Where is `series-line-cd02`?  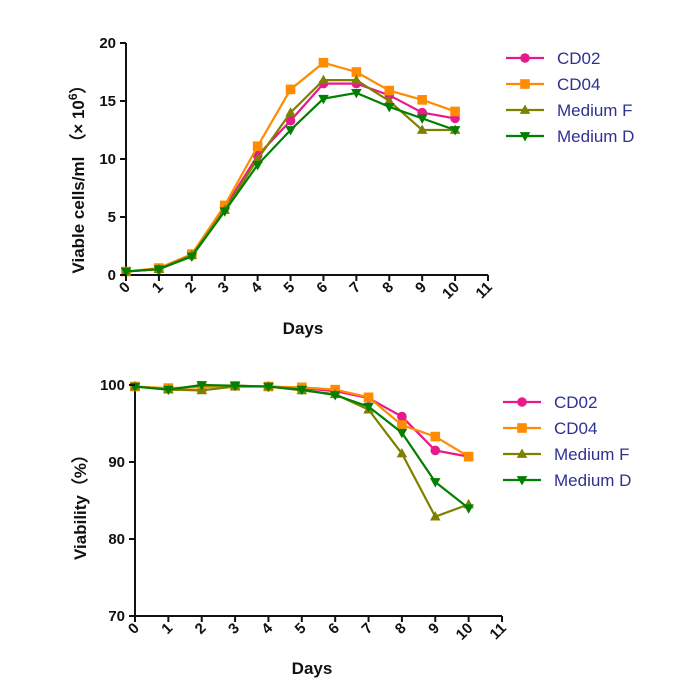 series-line-cd02 is located at coordinates (301, 421).